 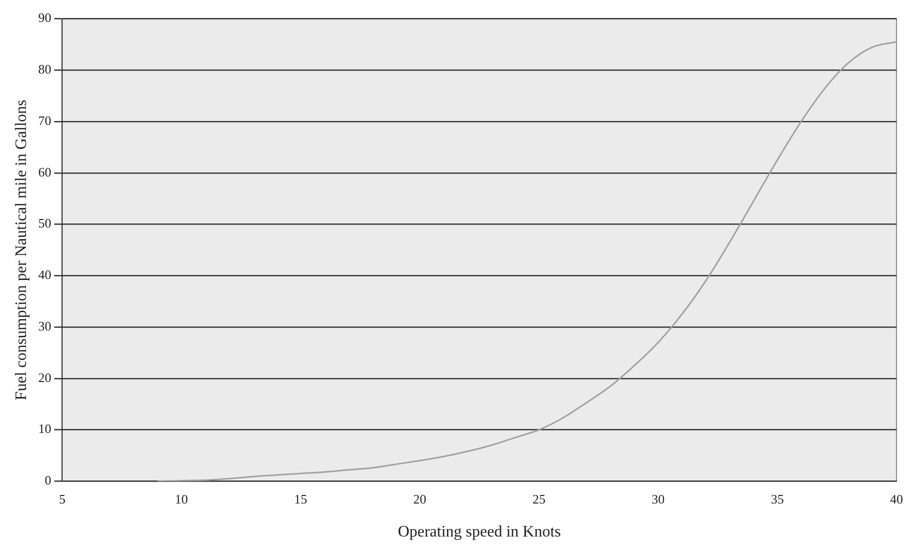 What do you see at coordinates (62, 498) in the screenshot?
I see `x-tick-label: 5` at bounding box center [62, 498].